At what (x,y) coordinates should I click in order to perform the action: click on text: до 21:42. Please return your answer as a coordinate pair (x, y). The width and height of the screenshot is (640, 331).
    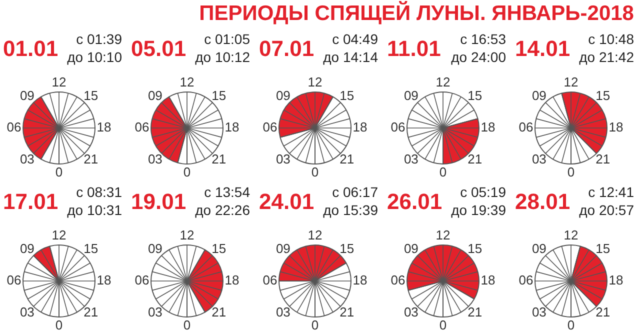
    Looking at the image, I should click on (606, 57).